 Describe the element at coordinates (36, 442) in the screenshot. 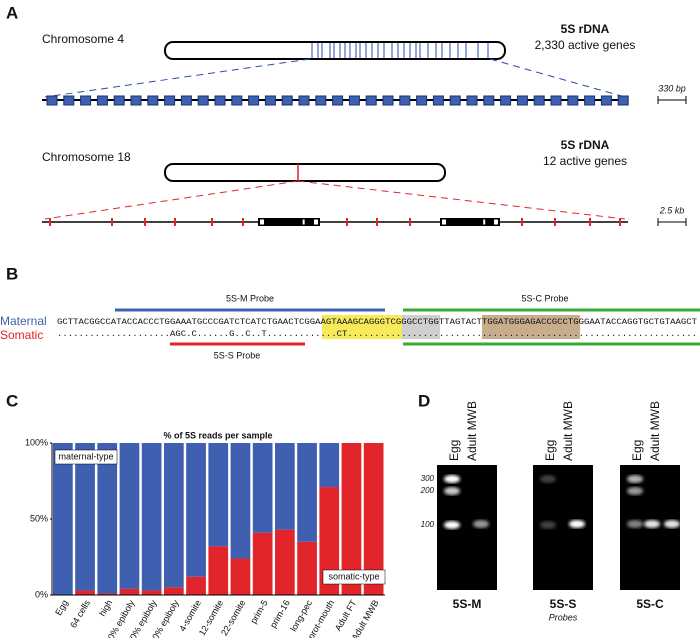

I see `y-tick-label: 100%` at that location.